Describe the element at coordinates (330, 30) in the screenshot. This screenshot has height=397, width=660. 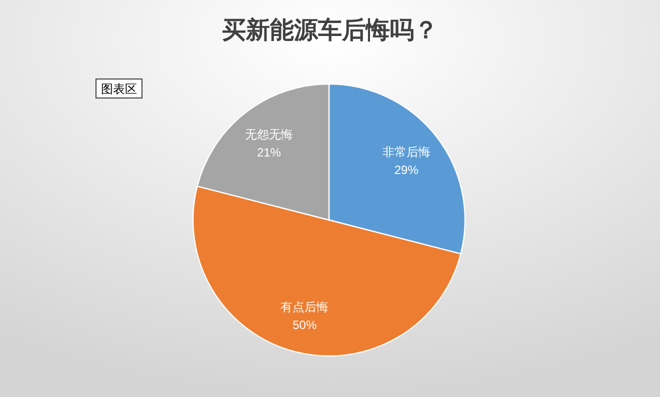
I see `chart-title: 买新能源车后悔吗？` at that location.